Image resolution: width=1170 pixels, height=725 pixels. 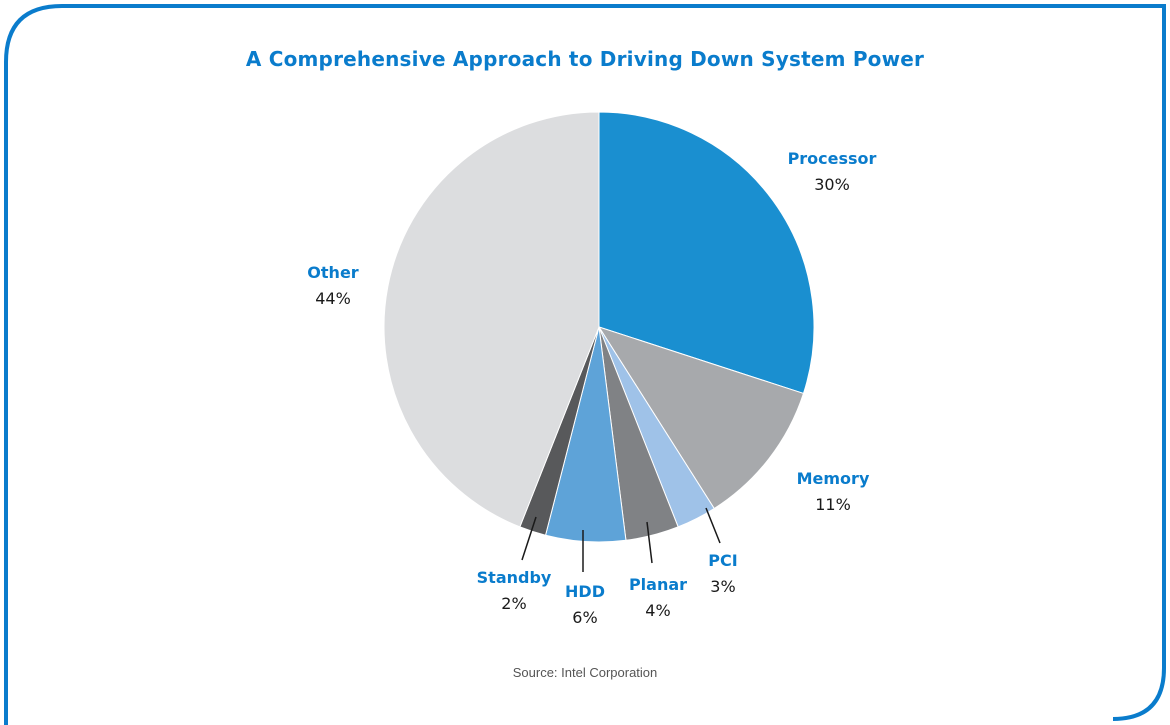 What do you see at coordinates (713, 525) in the screenshot?
I see `leader-line-pci` at bounding box center [713, 525].